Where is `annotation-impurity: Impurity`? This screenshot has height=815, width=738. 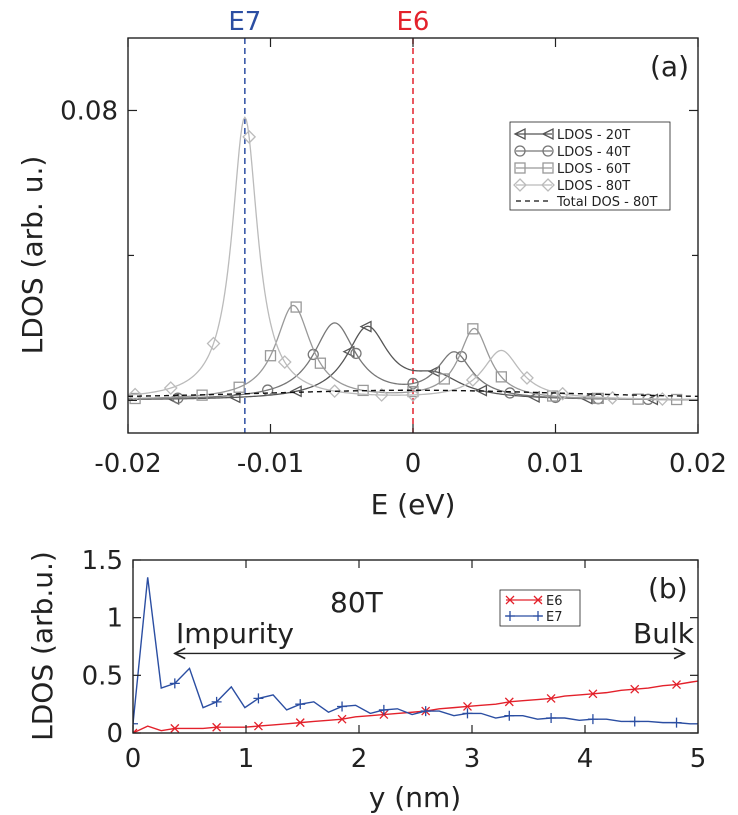 annotation-impurity: Impurity is located at coordinates (235, 633).